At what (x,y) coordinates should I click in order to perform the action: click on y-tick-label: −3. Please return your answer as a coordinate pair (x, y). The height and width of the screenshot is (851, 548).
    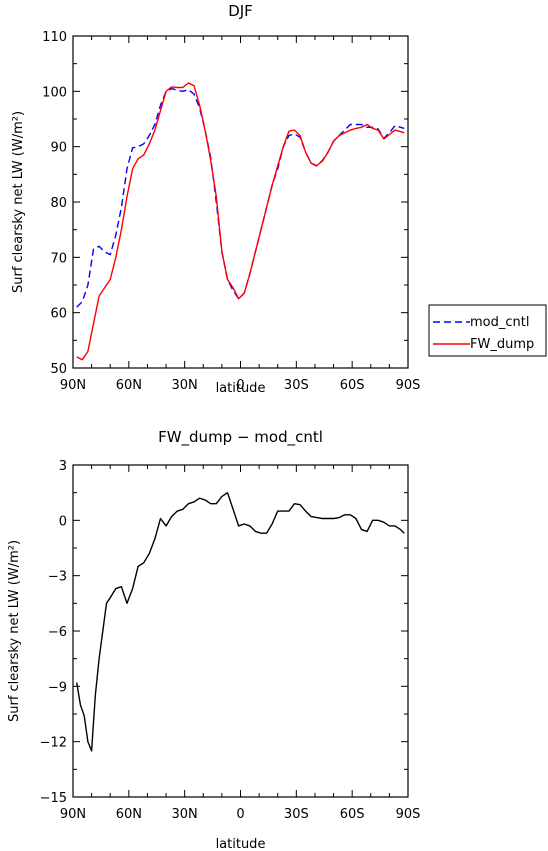
    Looking at the image, I should click on (57, 577).